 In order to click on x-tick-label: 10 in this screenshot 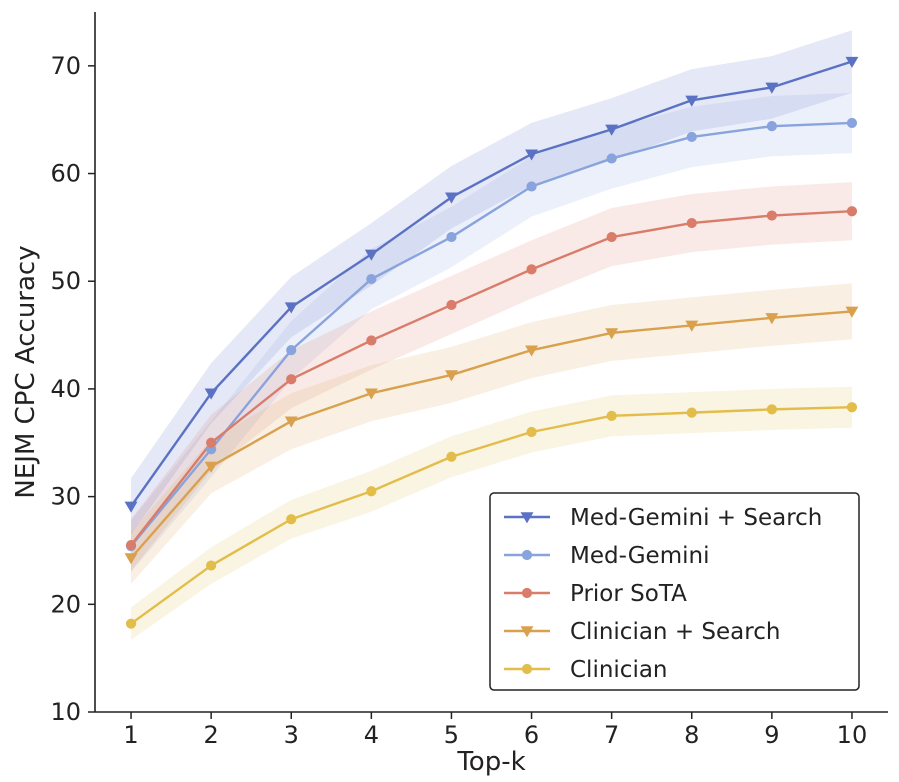, I will do `click(852, 735)`.